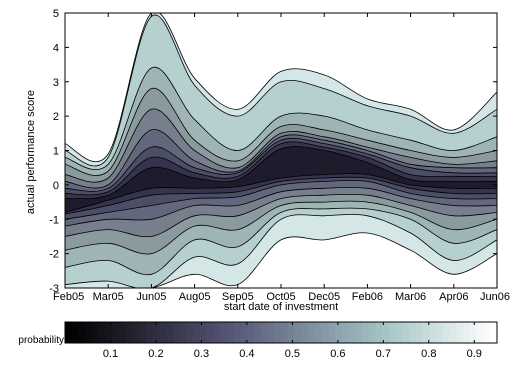 This screenshot has height=372, width=520. What do you see at coordinates (56, 117) in the screenshot?
I see `y-tick-label: 2` at bounding box center [56, 117].